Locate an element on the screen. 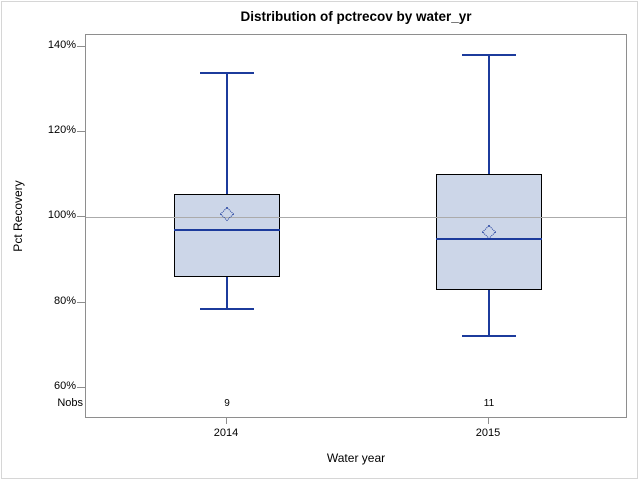 The width and height of the screenshot is (640, 480). y-axis-label: Pct Recovery is located at coordinates (18, 216).